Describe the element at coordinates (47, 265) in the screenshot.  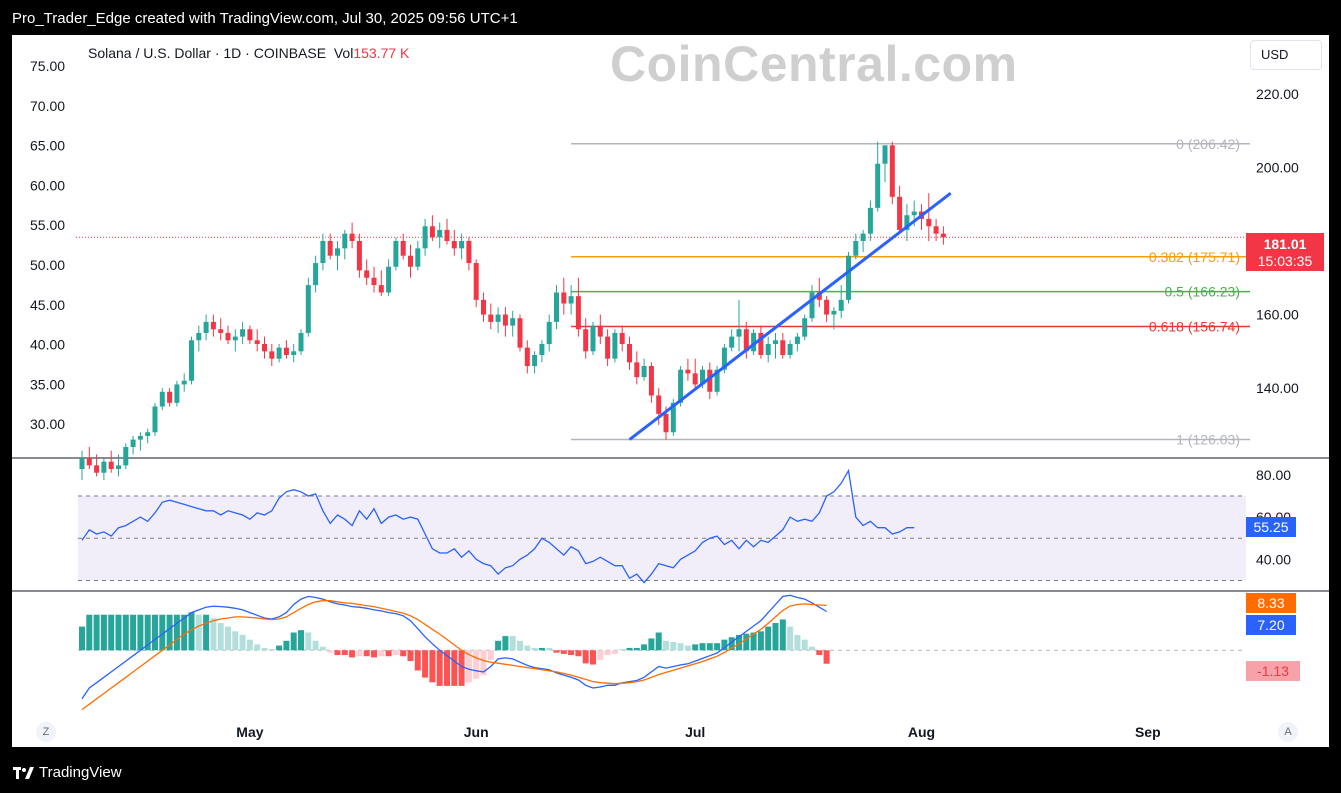
I see `left-axis-tick: 50.00` at that location.